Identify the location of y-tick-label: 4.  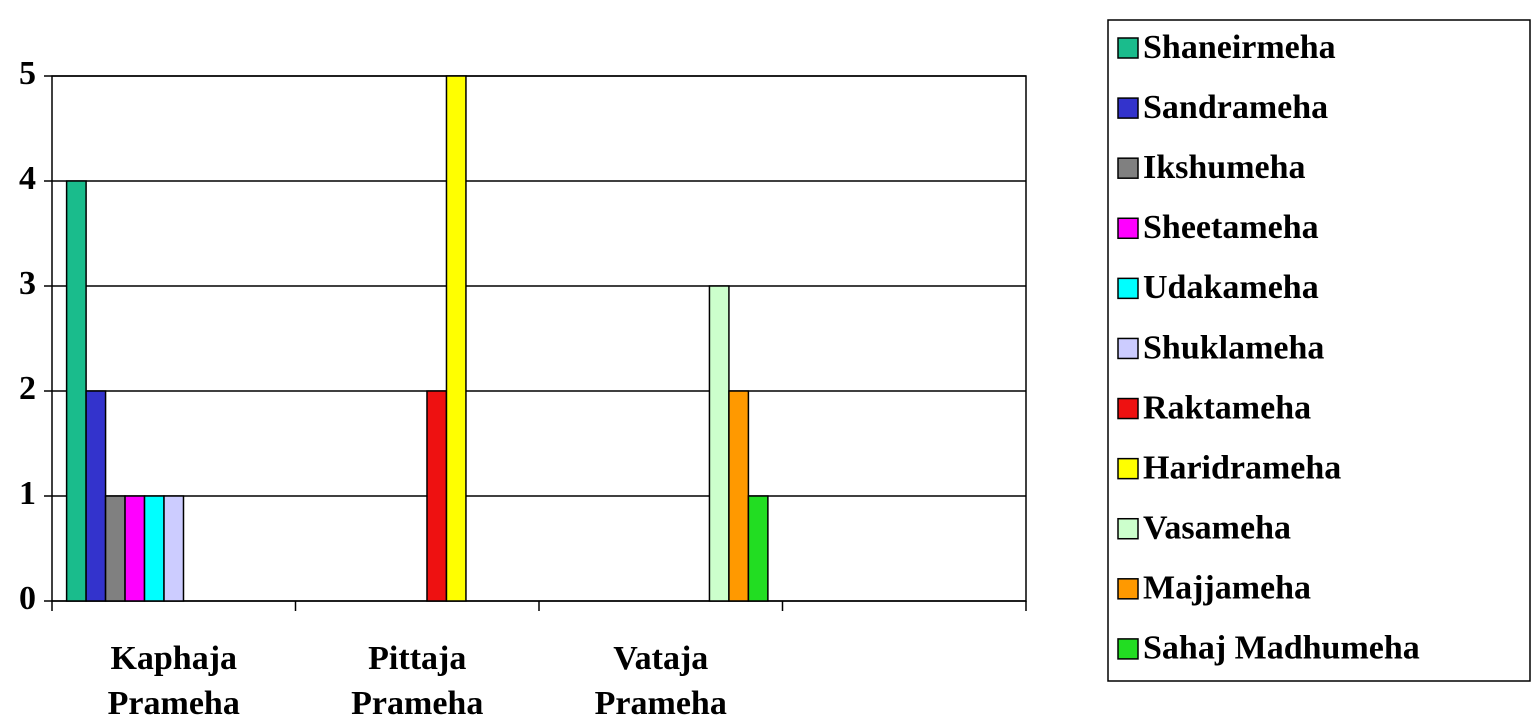
(27, 178).